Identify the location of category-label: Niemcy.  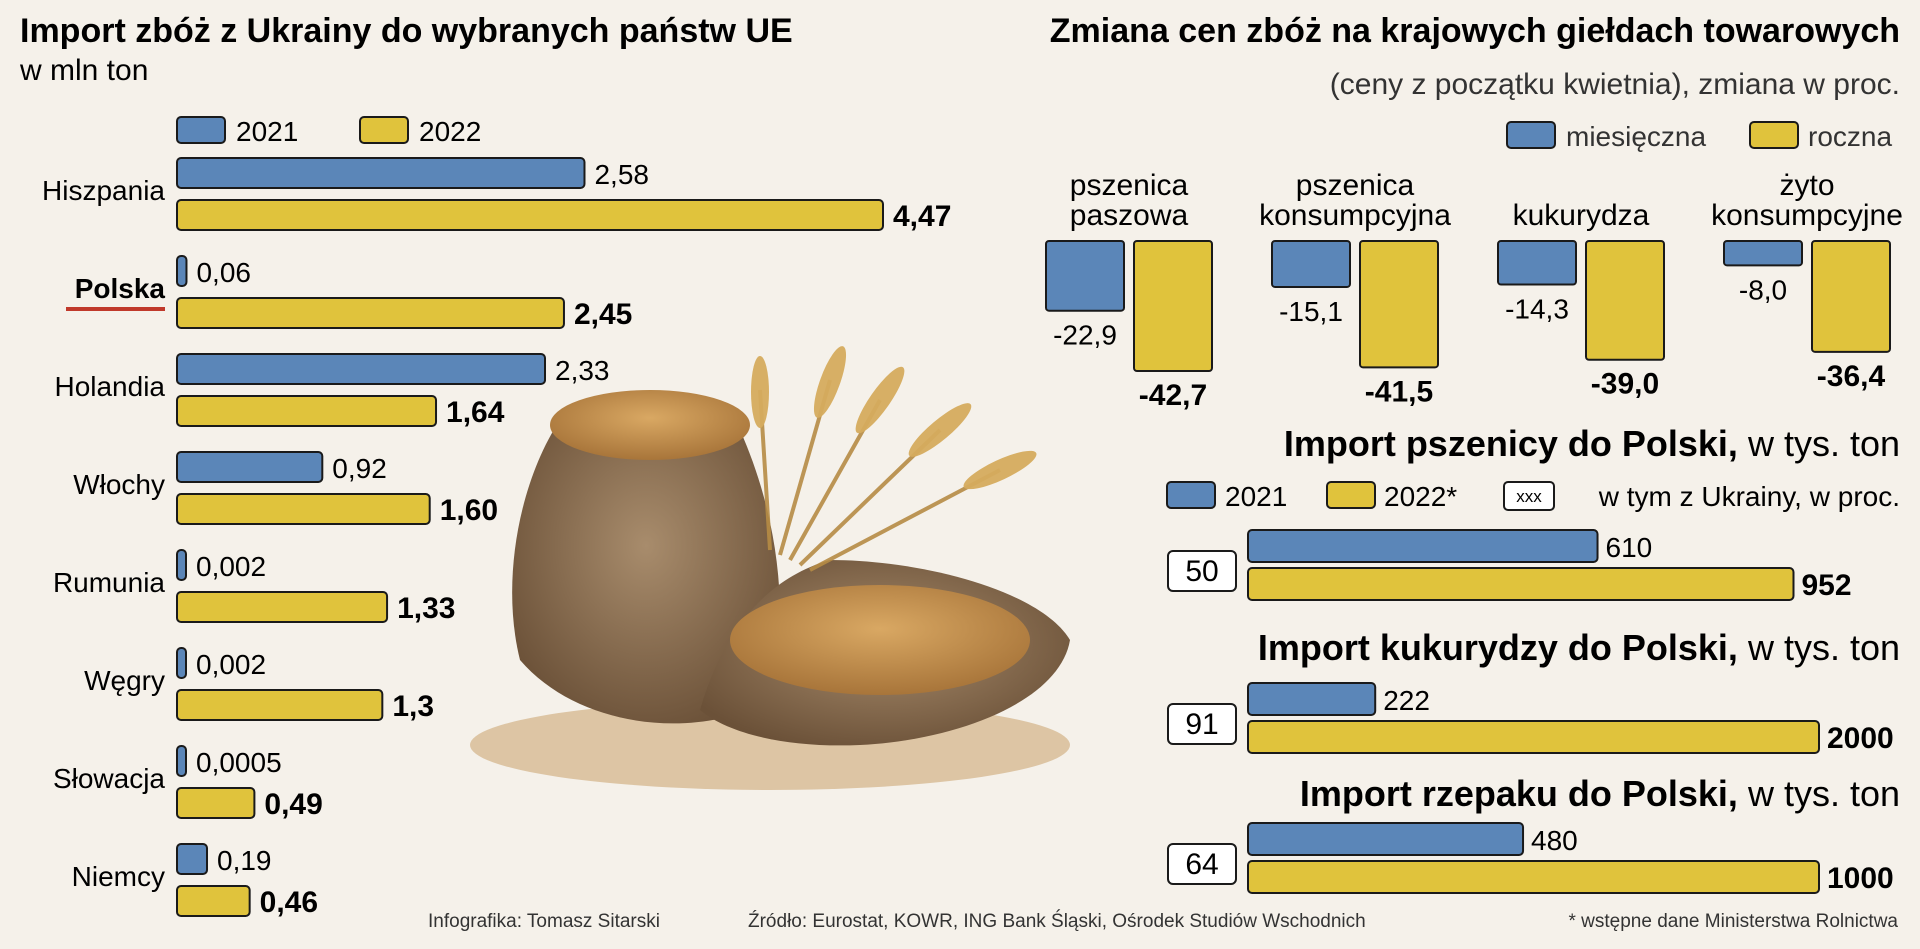
(118, 876).